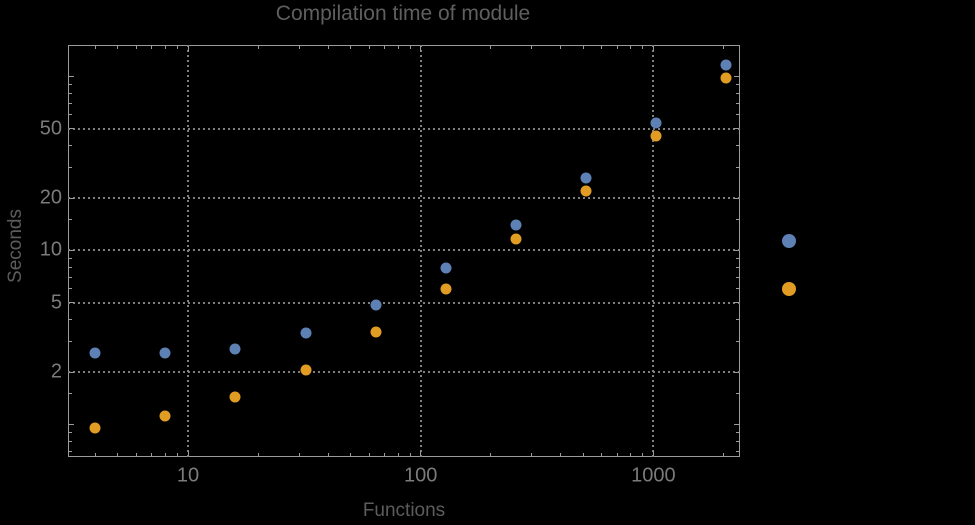  What do you see at coordinates (56, 302) in the screenshot?
I see `y-tick-label: 5` at bounding box center [56, 302].